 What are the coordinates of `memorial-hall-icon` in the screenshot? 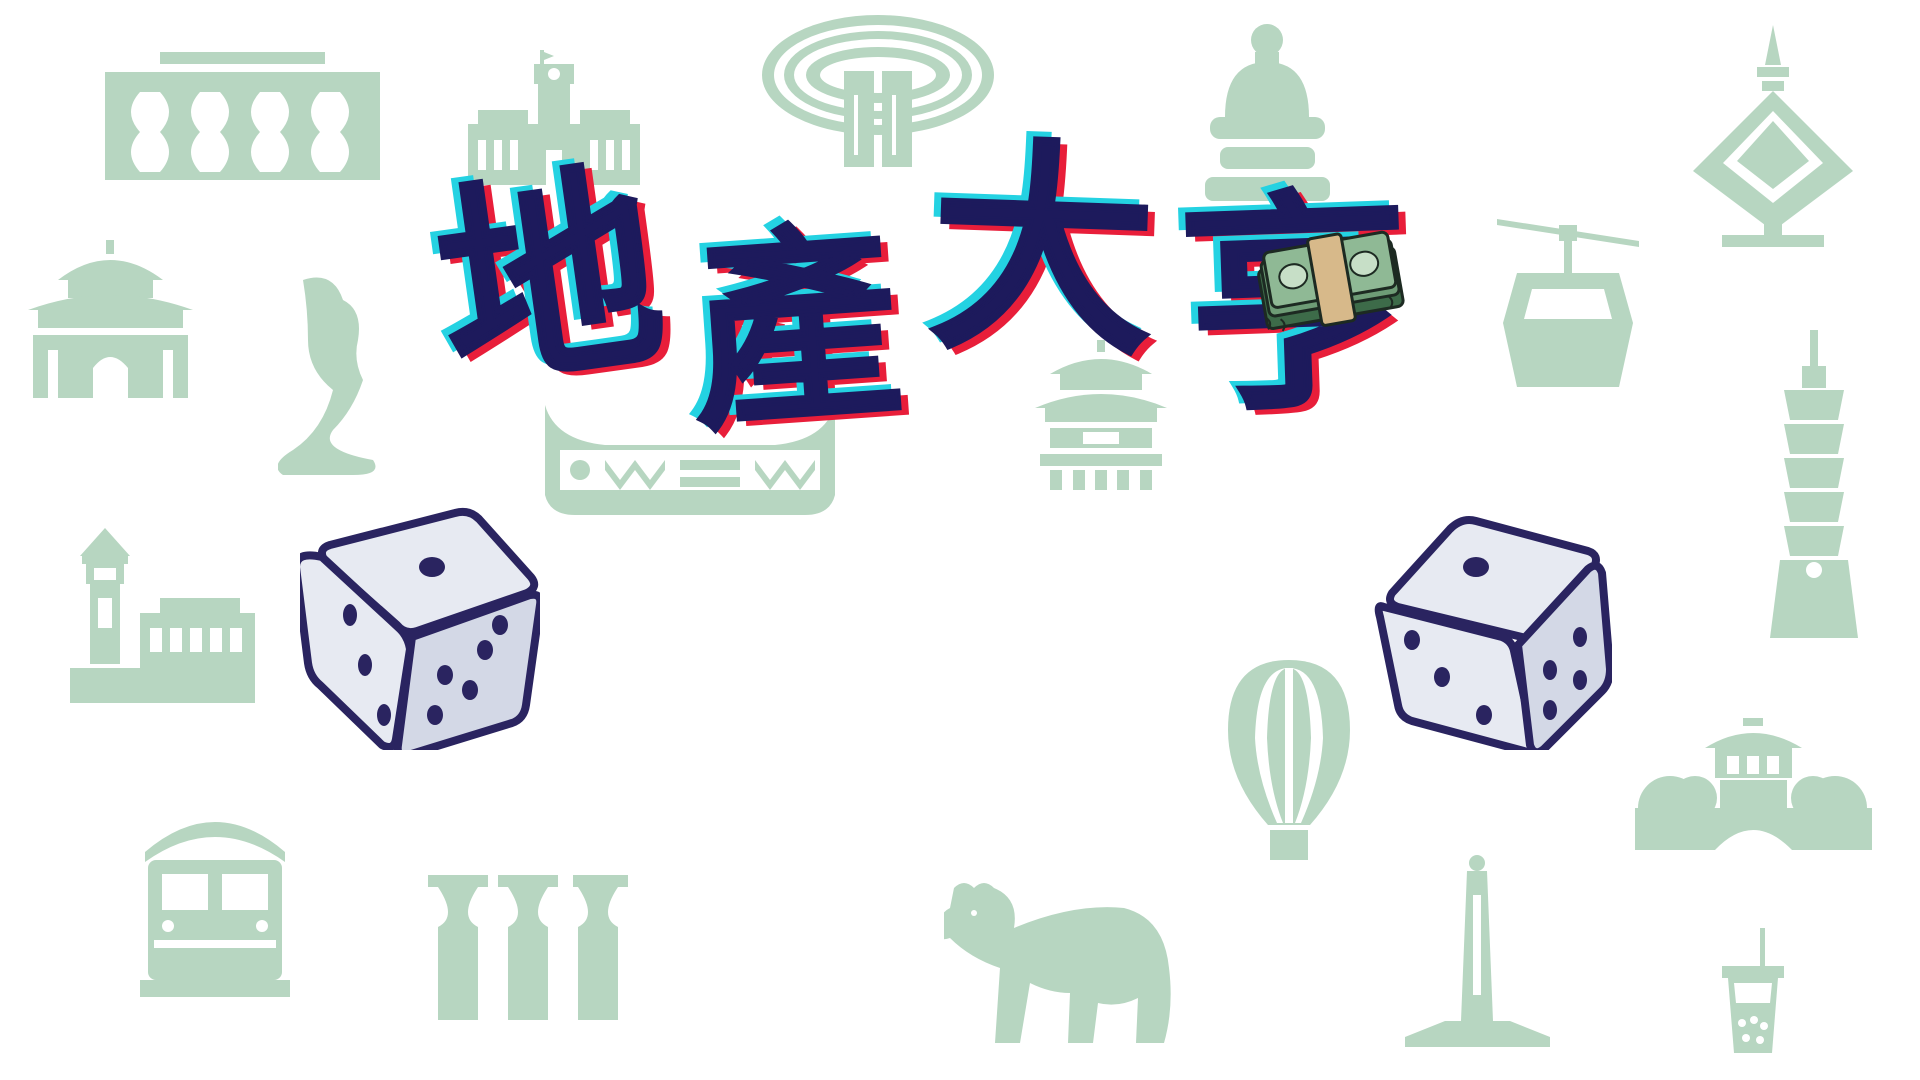 It's located at (110, 319).